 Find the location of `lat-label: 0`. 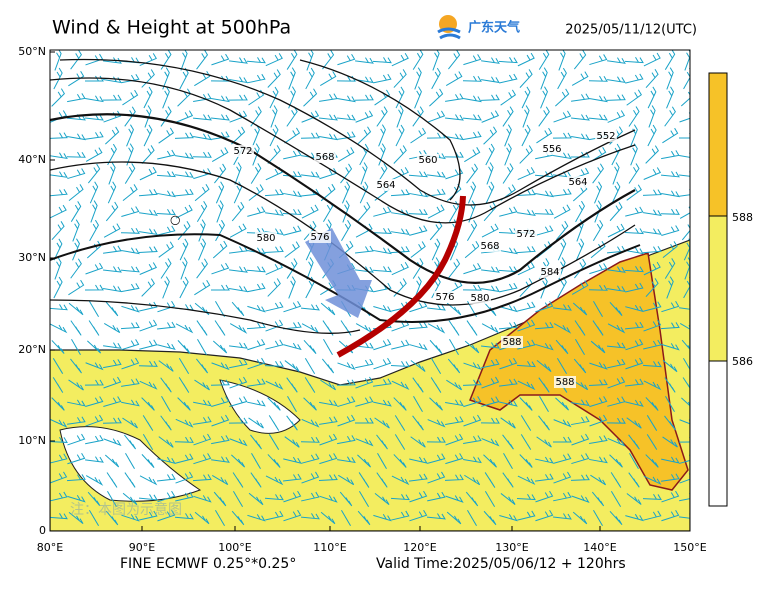

lat-label: 0 is located at coordinates (42, 530).